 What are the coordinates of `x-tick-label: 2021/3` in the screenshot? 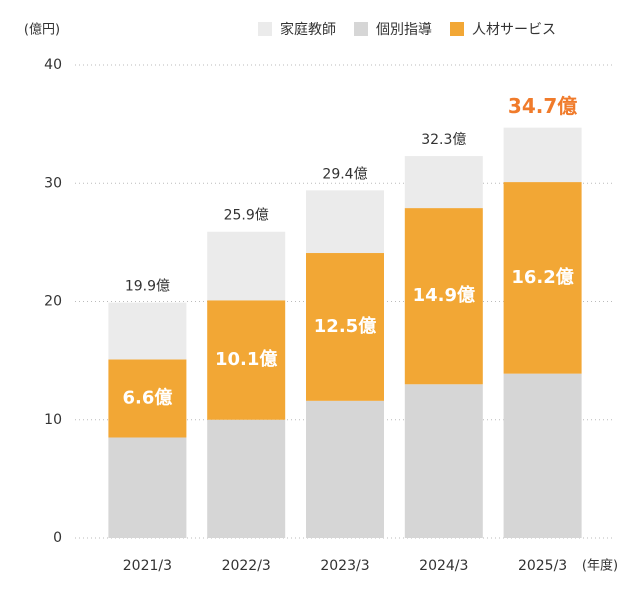 It's located at (147, 566).